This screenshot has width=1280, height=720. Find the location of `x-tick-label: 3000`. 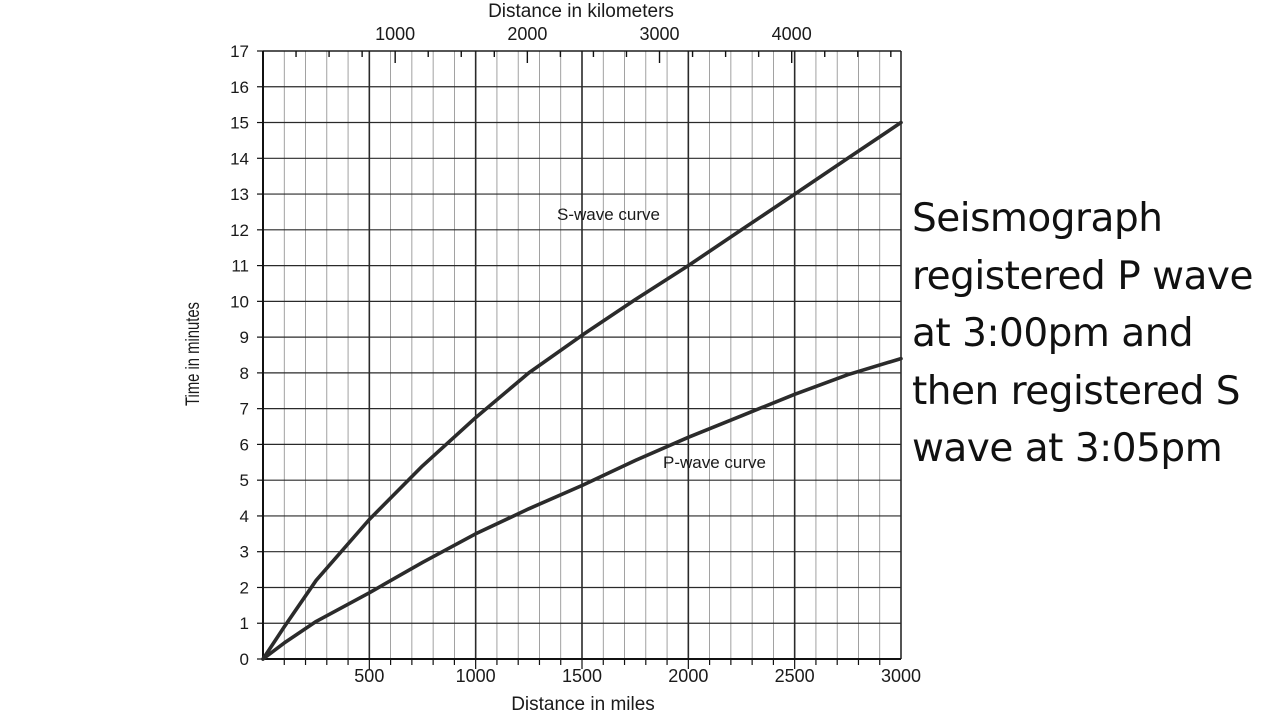

x-tick-label: 3000 is located at coordinates (901, 676).